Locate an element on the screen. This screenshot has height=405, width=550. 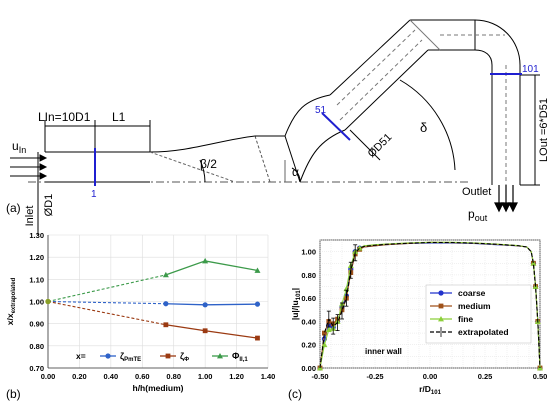
section-51-label: 51 is located at coordinates (321, 110).